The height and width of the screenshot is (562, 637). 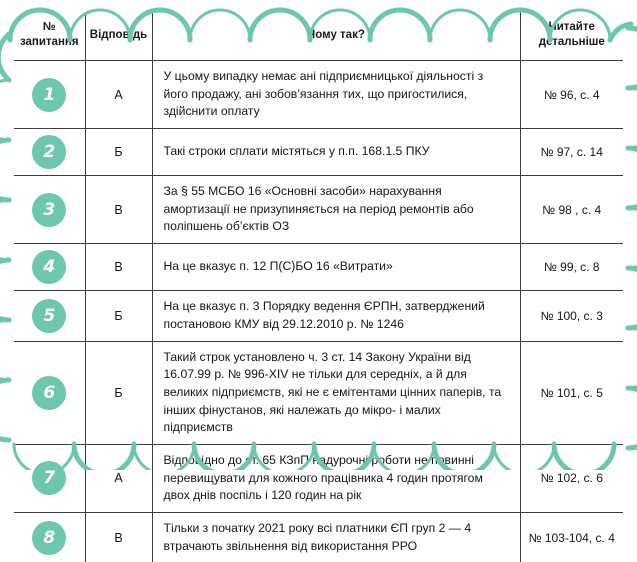 I want to click on question-number-cell: 2, so click(x=49, y=152).